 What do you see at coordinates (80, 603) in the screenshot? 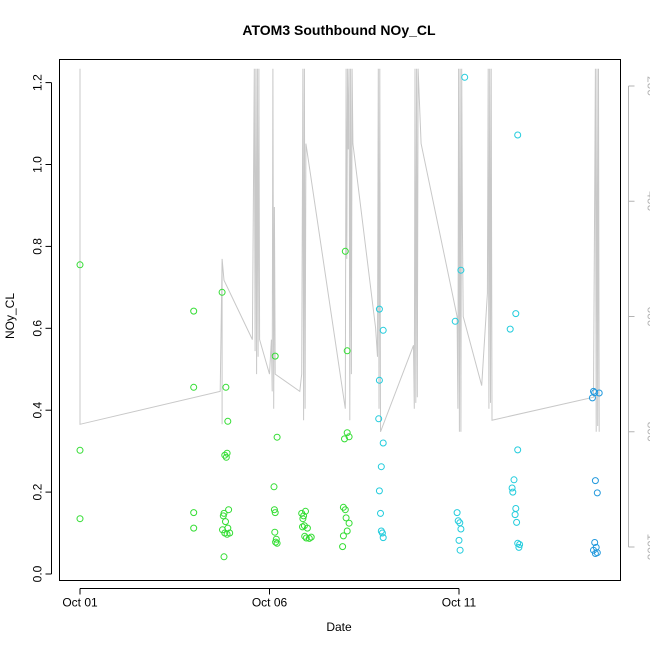
I see `x-tick-label: Oct 01` at bounding box center [80, 603].